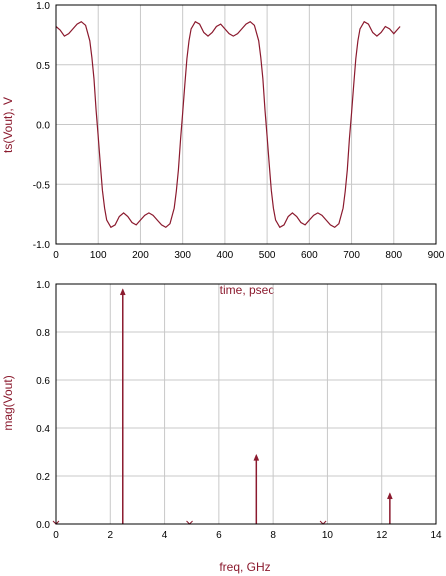  I want to click on y-tick-label: 0.2, so click(43, 477).